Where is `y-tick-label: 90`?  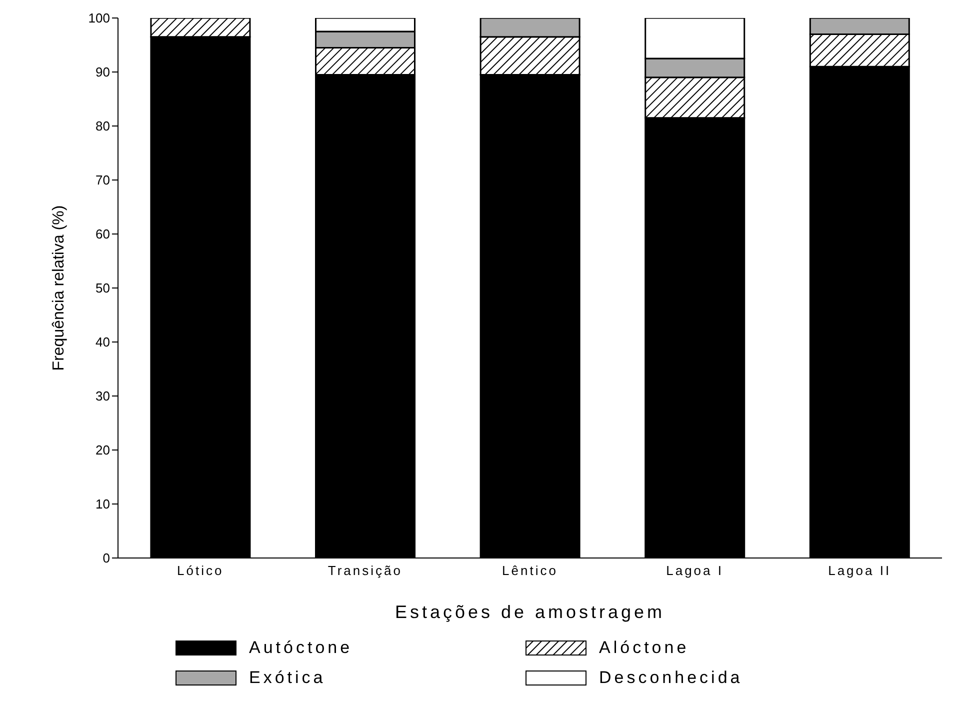
y-tick-label: 90 is located at coordinates (103, 72).